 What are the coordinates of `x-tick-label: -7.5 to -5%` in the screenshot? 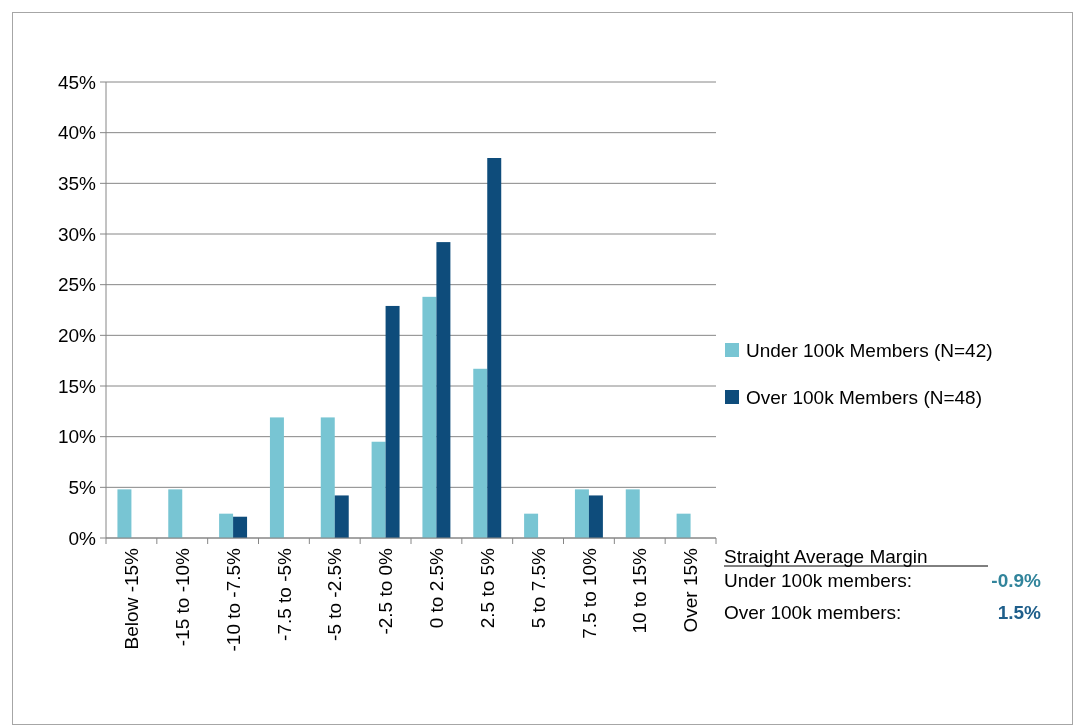 It's located at (284, 594).